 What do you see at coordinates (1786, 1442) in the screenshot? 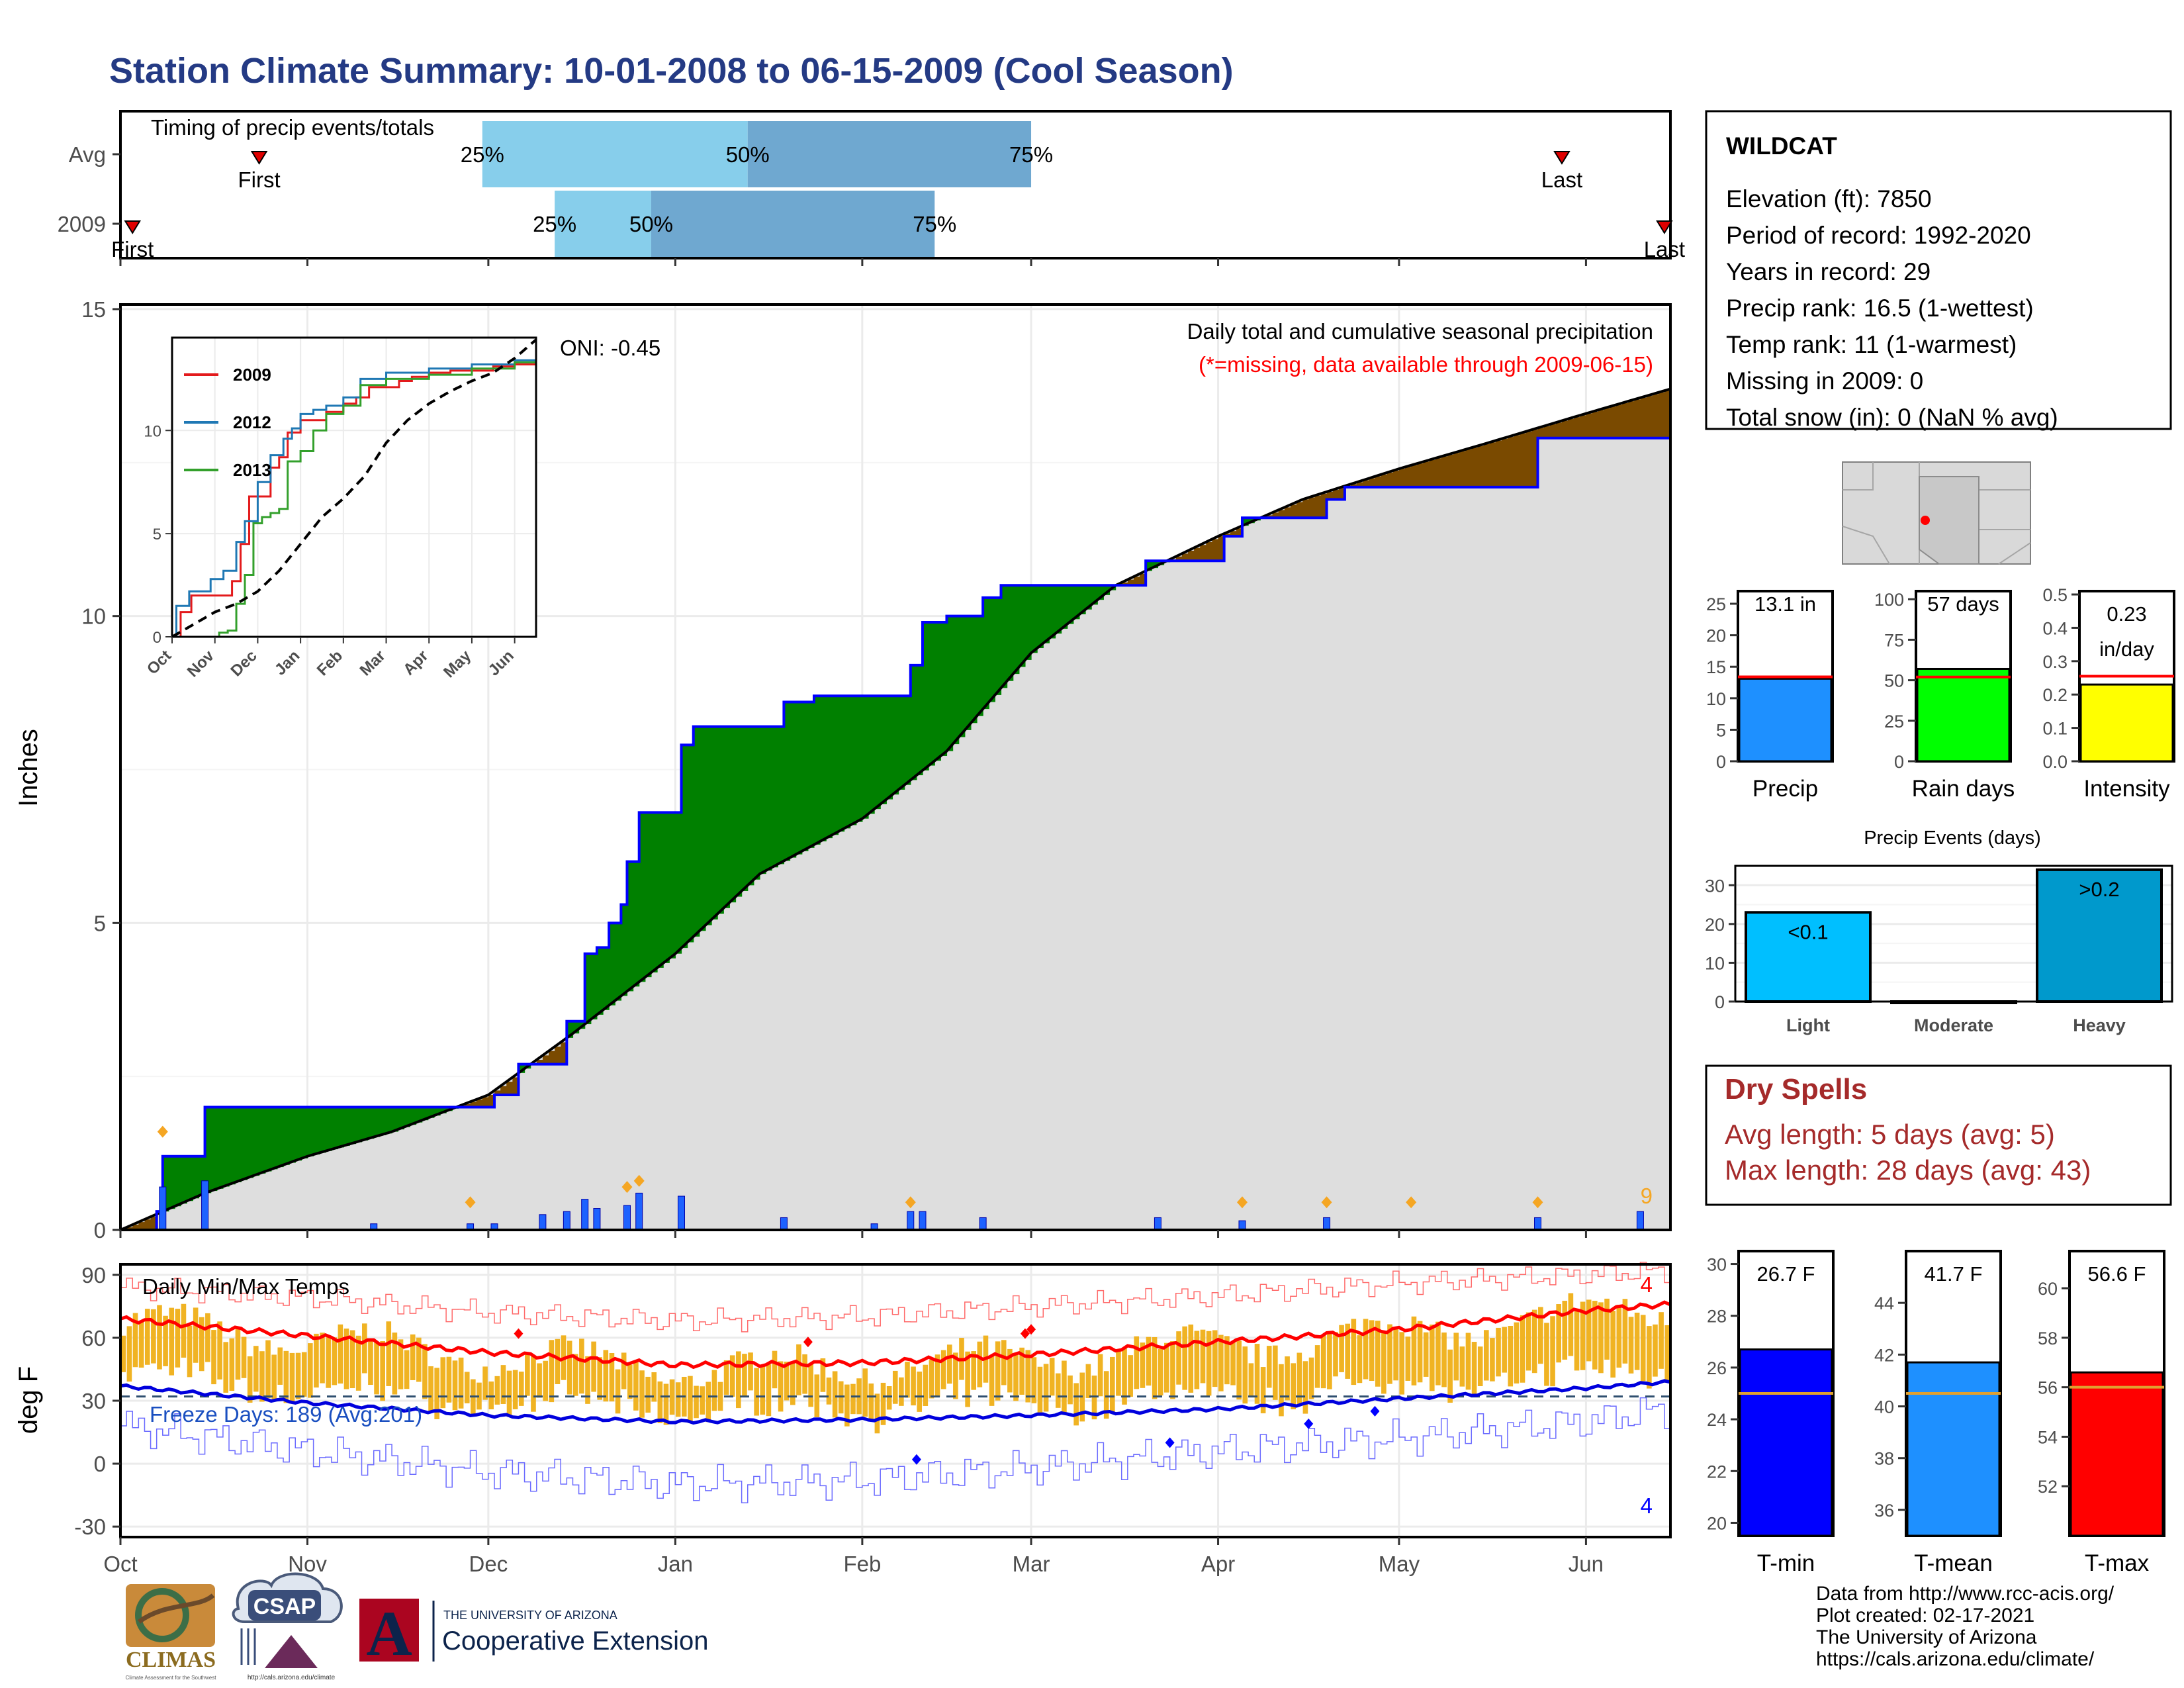
I see `stat-value-bar` at bounding box center [1786, 1442].